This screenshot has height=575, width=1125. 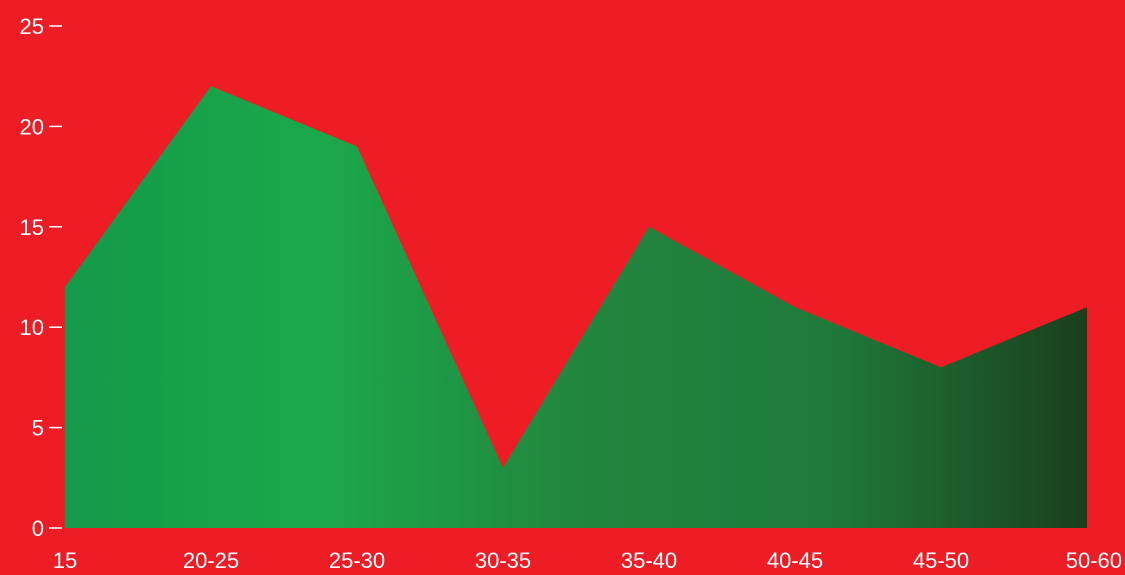 What do you see at coordinates (211, 560) in the screenshot?
I see `x-tick-label: 20-25` at bounding box center [211, 560].